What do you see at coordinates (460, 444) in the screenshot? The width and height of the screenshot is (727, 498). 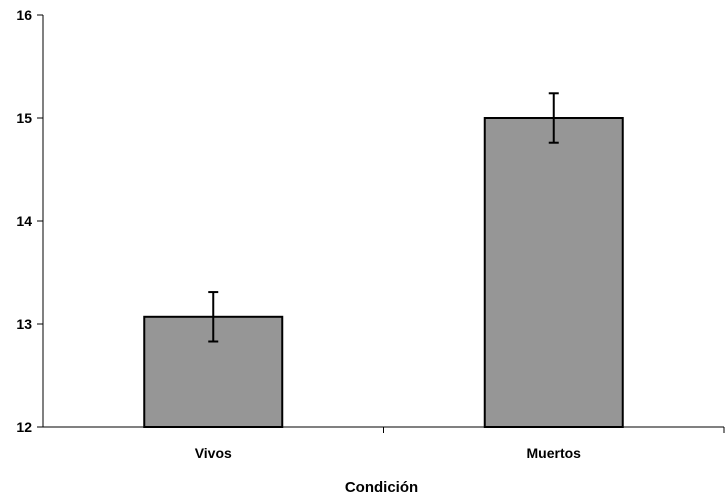 I see `x-ticks-layer: Vivos Muertos` at bounding box center [460, 444].